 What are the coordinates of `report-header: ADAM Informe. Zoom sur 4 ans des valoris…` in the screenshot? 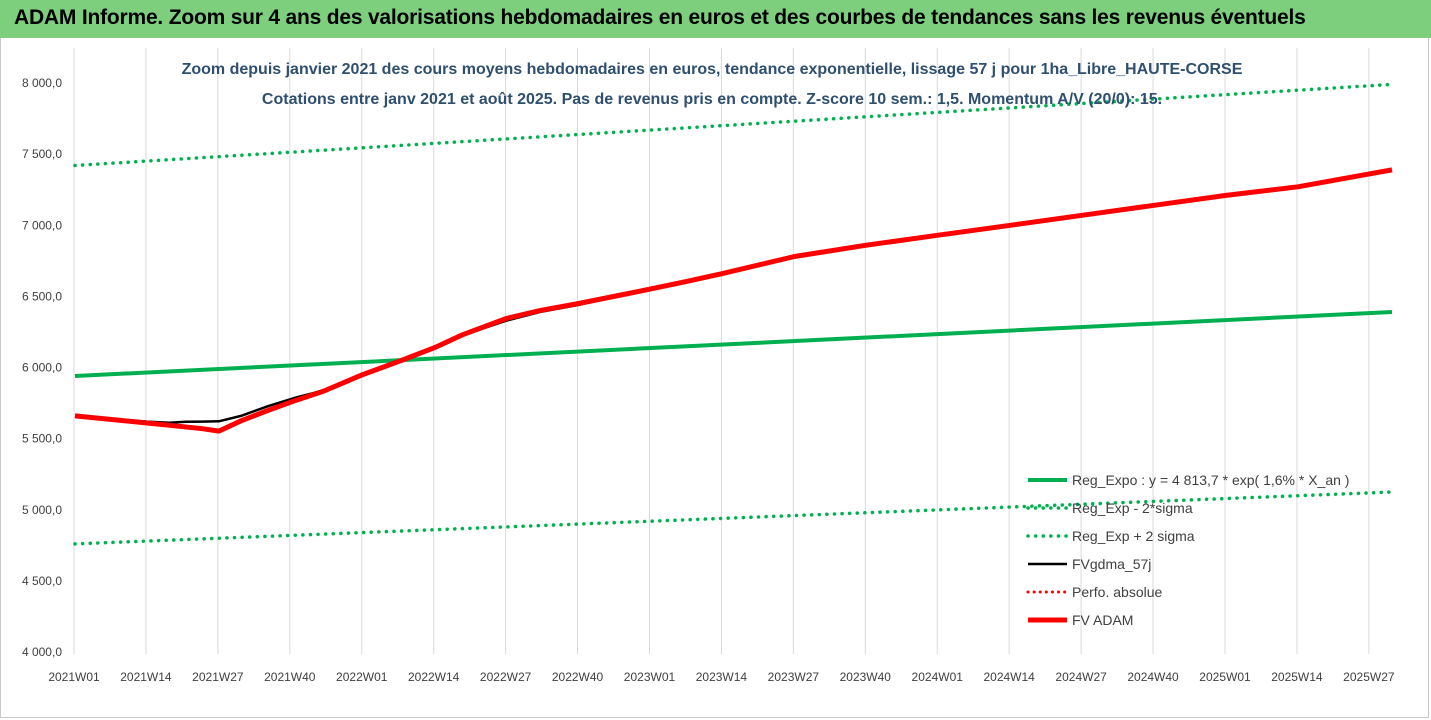 It's located at (715, 19).